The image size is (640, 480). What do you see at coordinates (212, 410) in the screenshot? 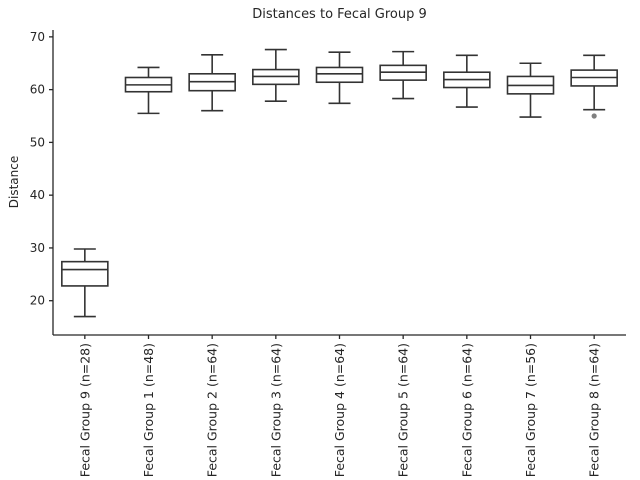
I see `x-tick-label: Fecal Group 2 (n=64)` at bounding box center [212, 410].